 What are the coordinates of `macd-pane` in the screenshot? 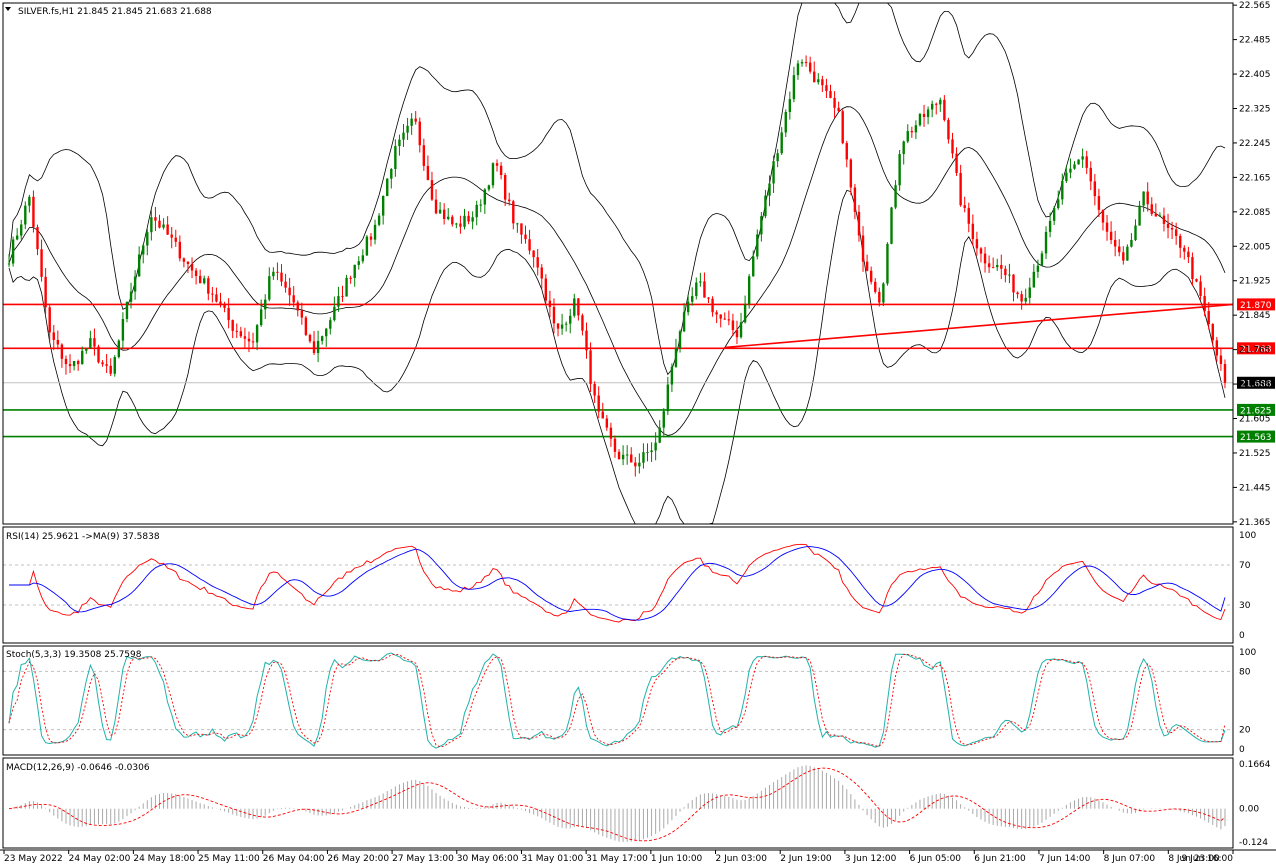 It's located at (617, 803).